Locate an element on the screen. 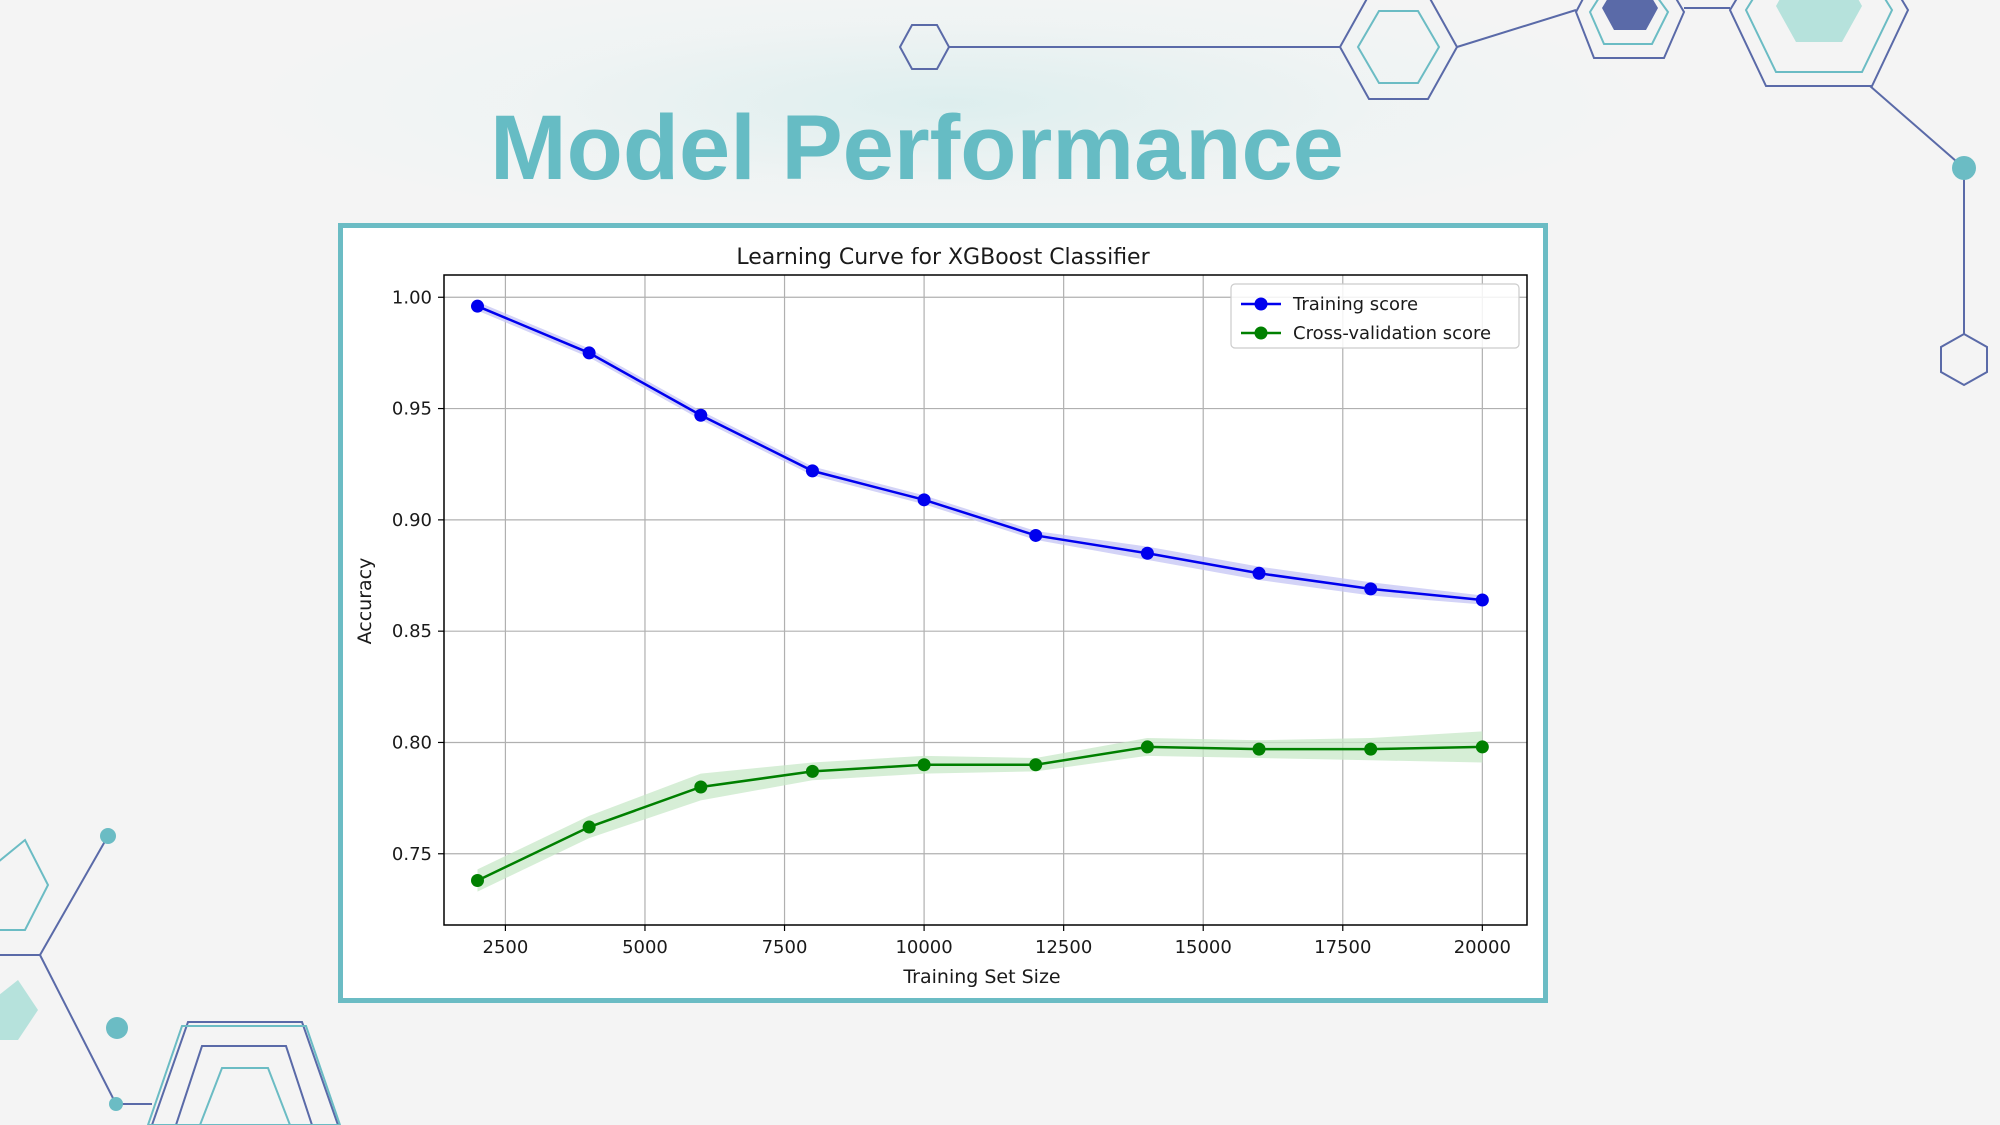  y-tick-label: 0.80 is located at coordinates (412, 742).